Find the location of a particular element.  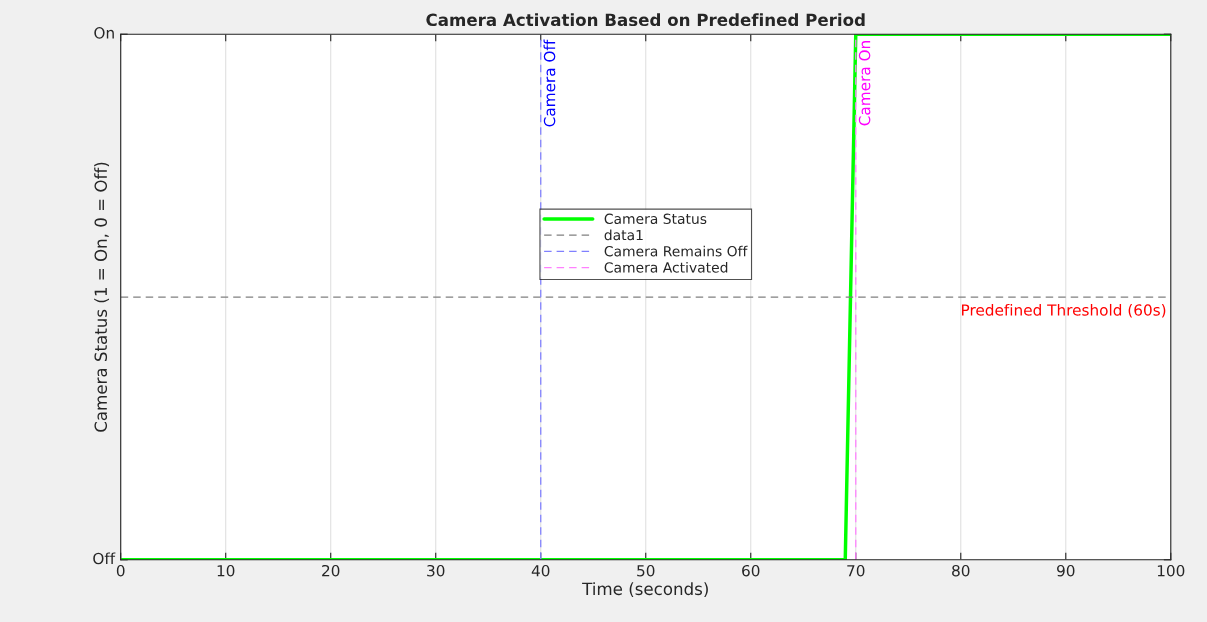

x-tick-label: 60 is located at coordinates (751, 570).